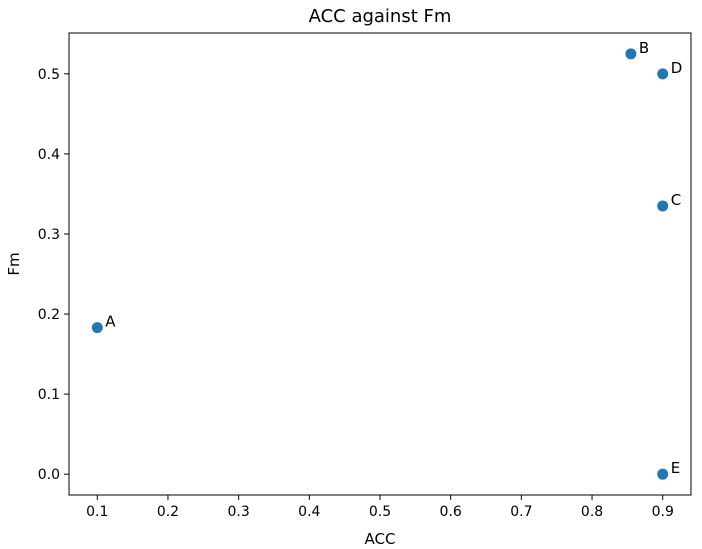  What do you see at coordinates (97, 328) in the screenshot?
I see `data-point-a` at bounding box center [97, 328].